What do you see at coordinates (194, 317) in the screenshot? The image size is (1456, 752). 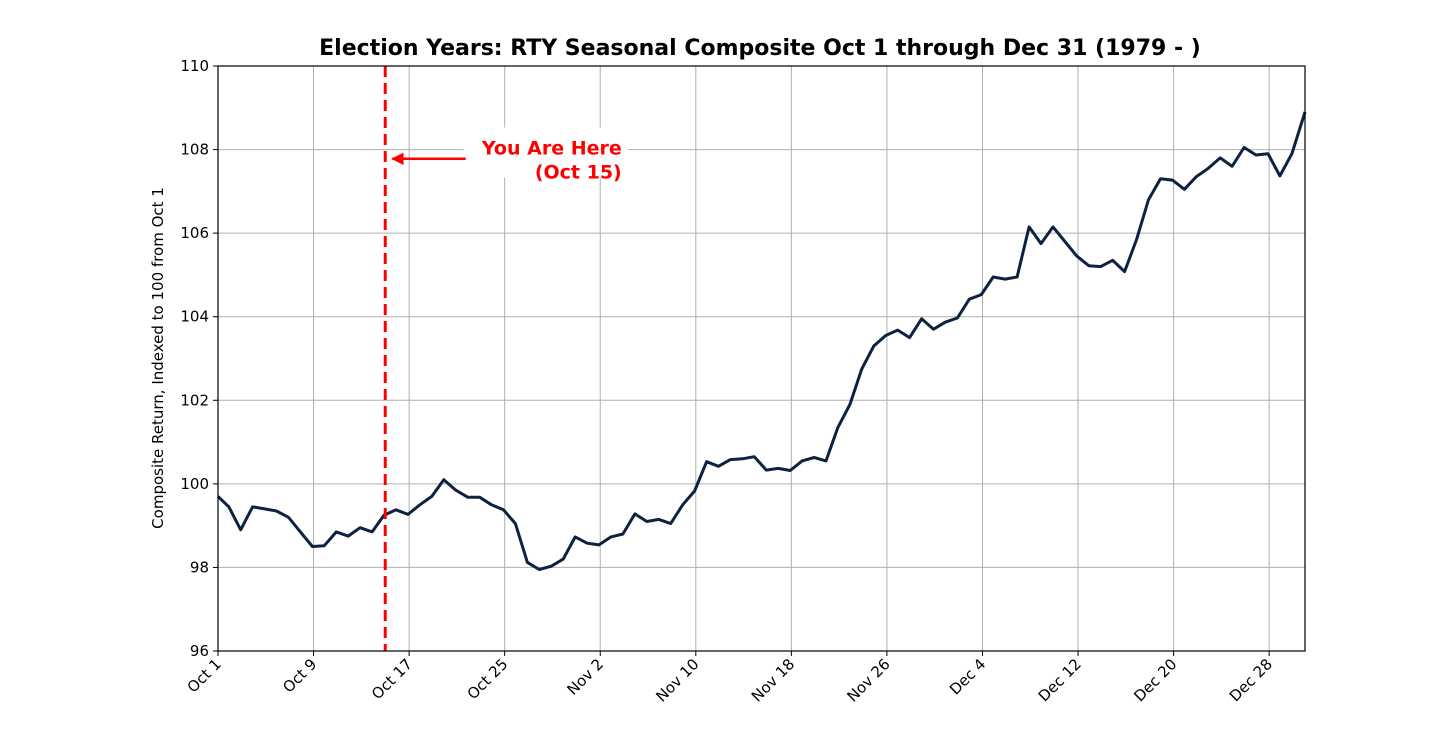 I see `y-tick-label: 104` at bounding box center [194, 317].